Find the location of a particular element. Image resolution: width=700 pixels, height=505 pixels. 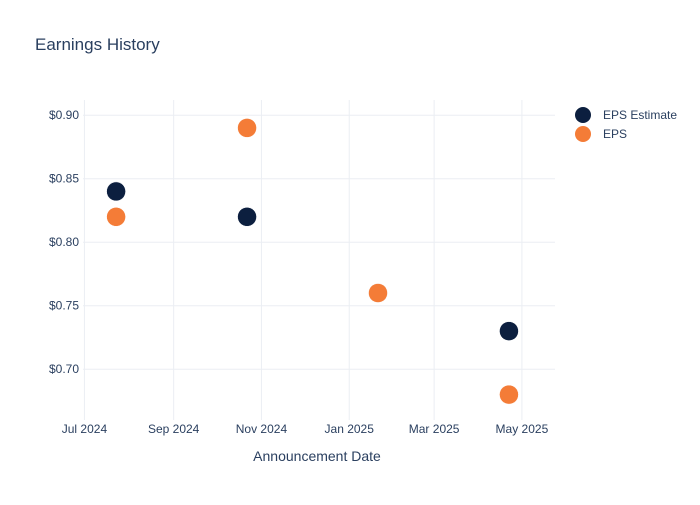

y-tick-label: $0.90 is located at coordinates (64, 115).